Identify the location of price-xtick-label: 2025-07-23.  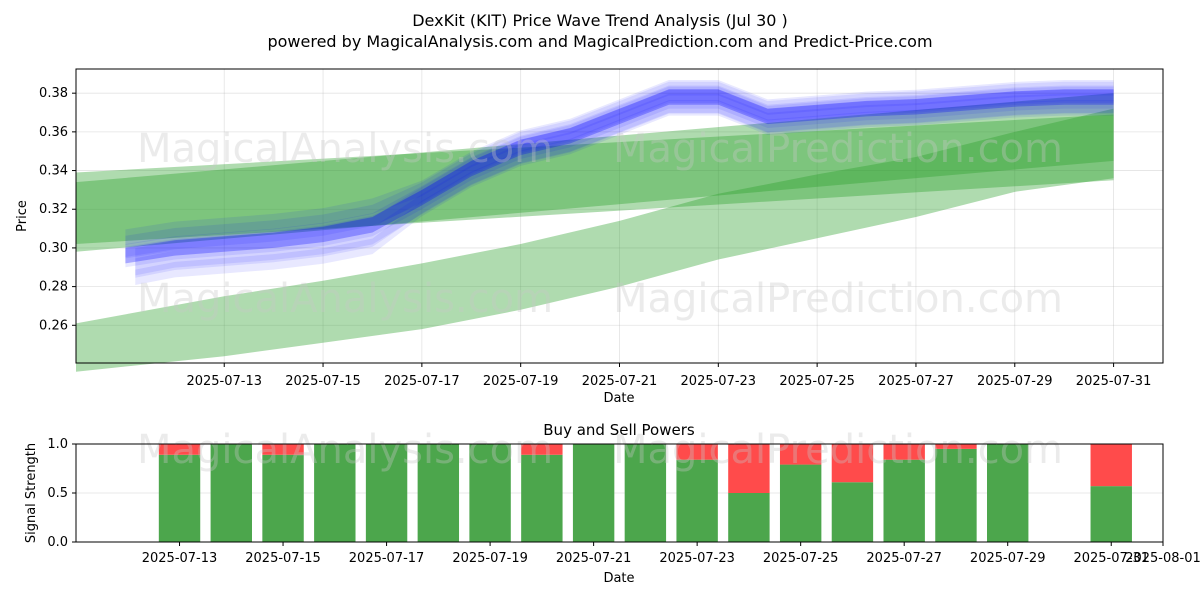
(719, 381).